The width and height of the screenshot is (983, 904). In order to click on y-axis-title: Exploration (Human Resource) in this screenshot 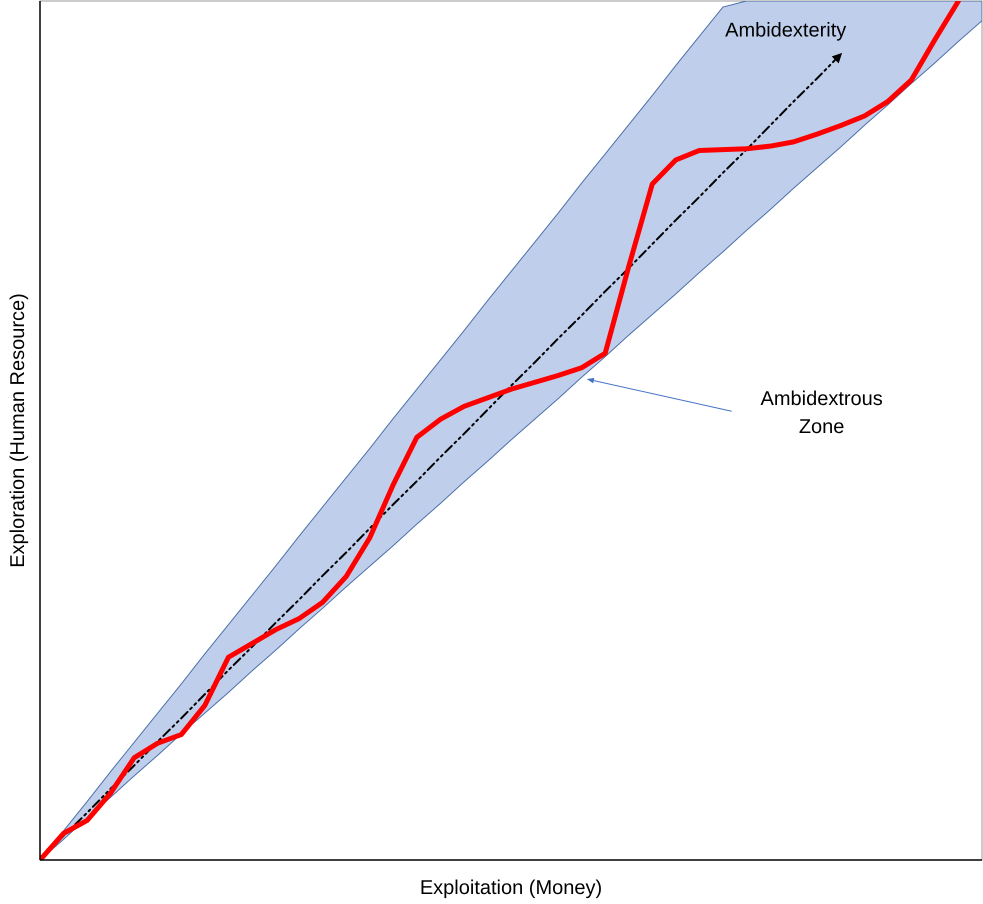, I will do `click(18, 430)`.